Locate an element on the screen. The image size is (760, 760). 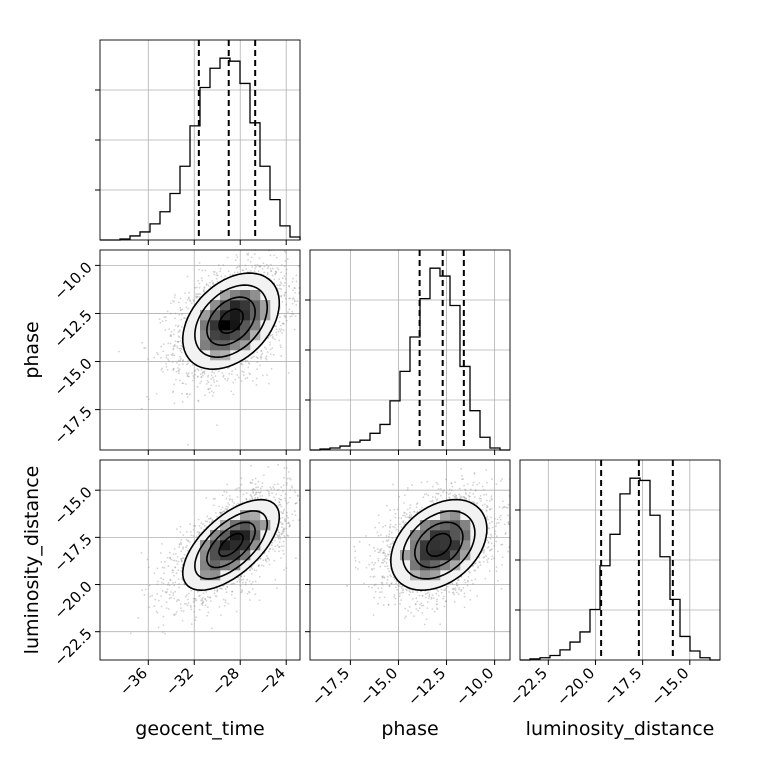
y-tick-label: −12.5 is located at coordinates (72, 328).